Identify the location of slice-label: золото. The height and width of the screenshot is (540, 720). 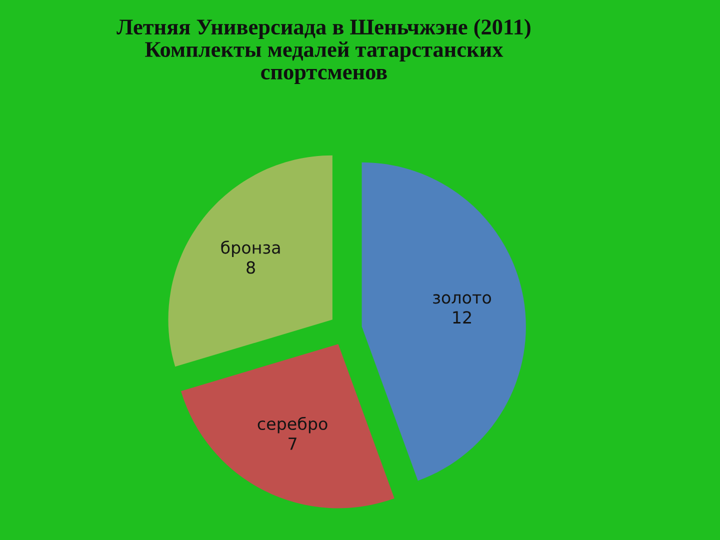
(462, 299).